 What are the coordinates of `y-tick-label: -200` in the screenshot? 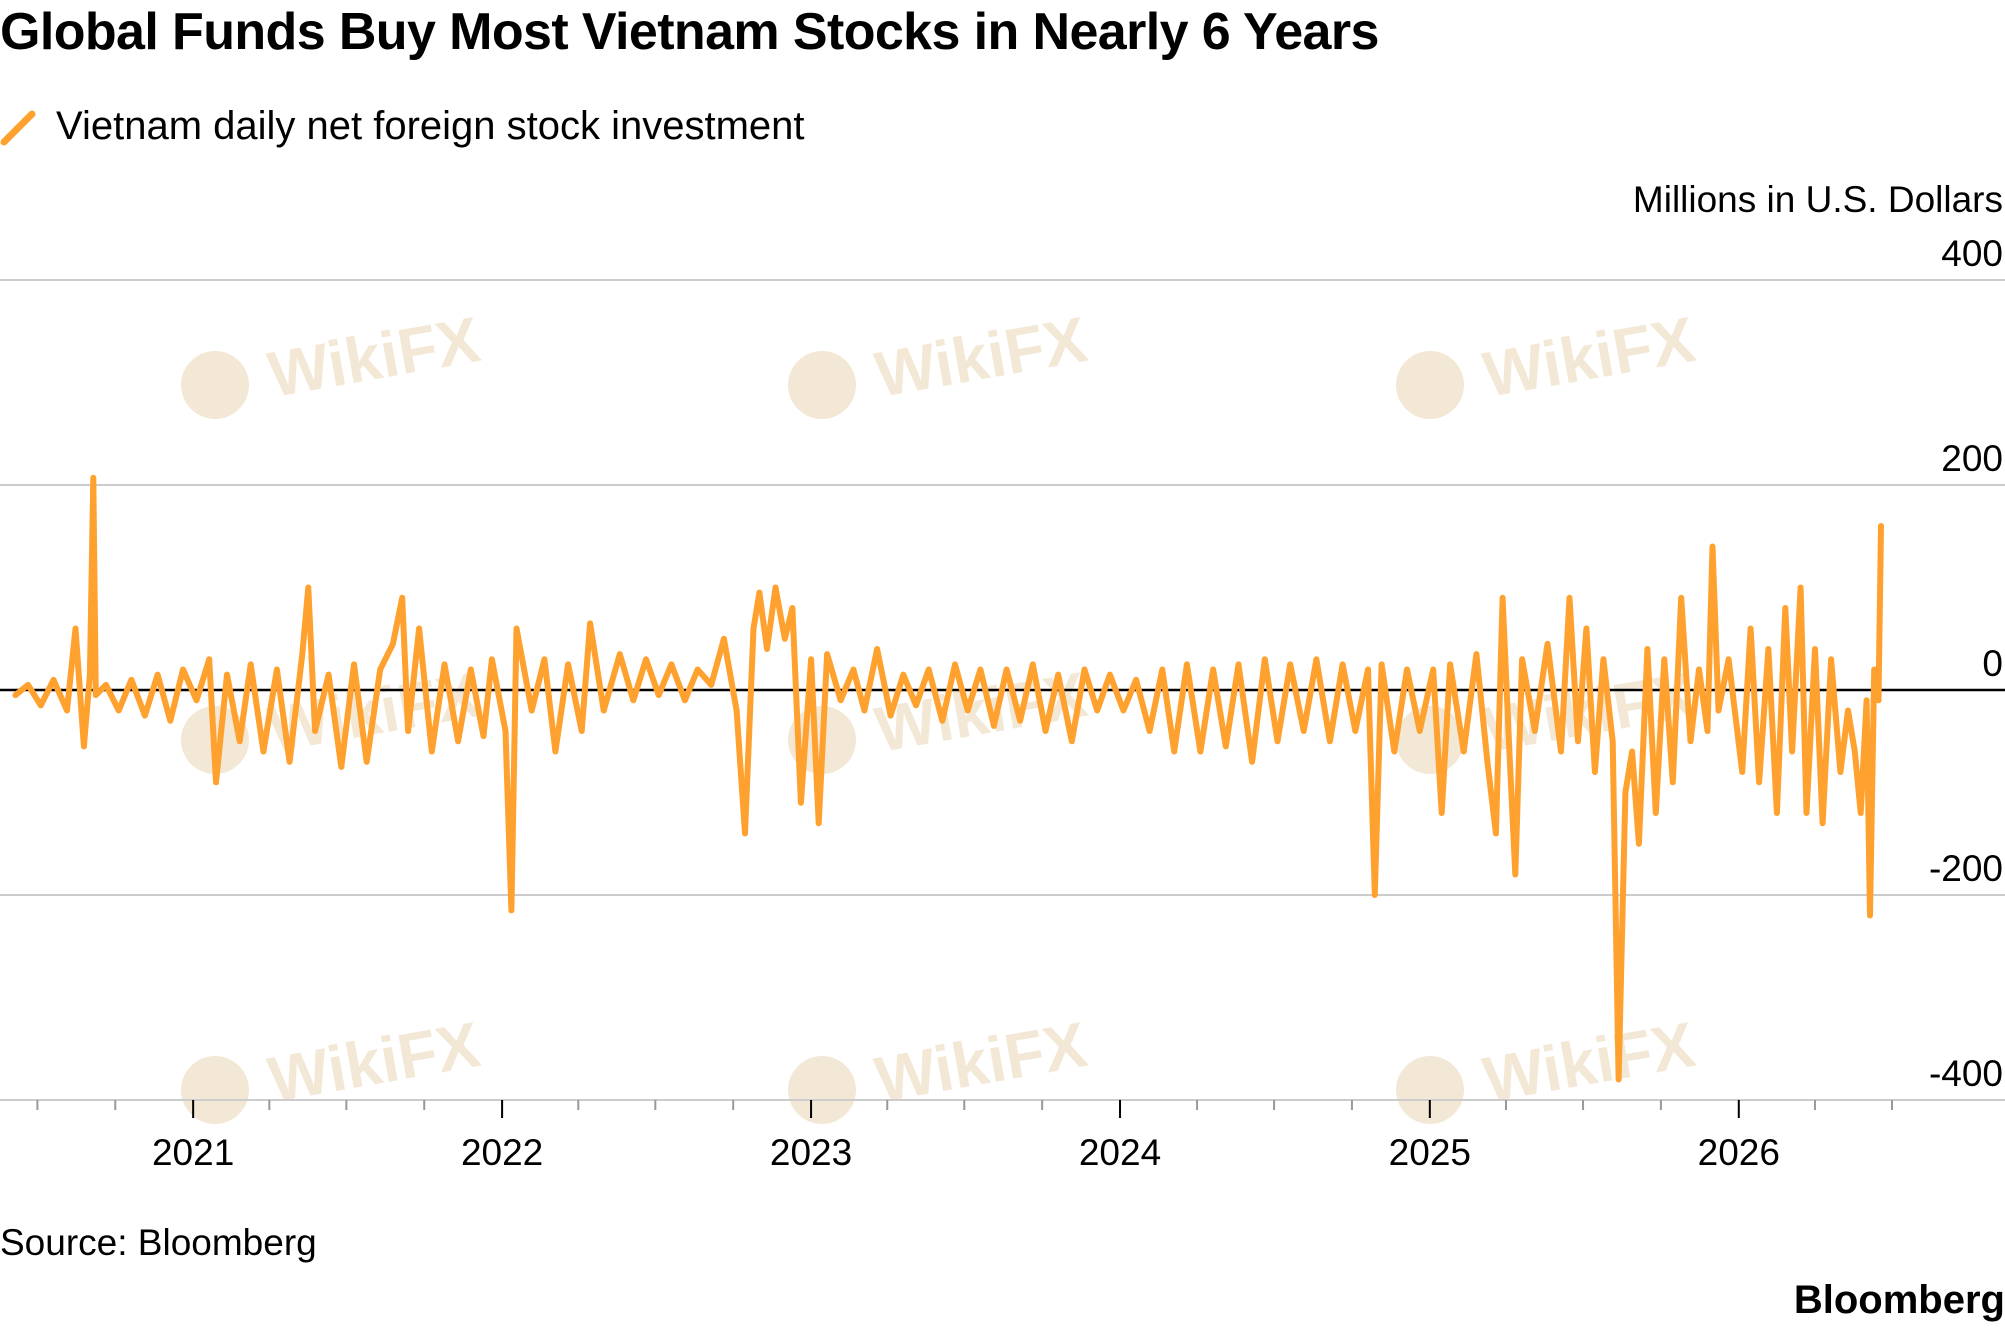 It's located at (1966, 868).